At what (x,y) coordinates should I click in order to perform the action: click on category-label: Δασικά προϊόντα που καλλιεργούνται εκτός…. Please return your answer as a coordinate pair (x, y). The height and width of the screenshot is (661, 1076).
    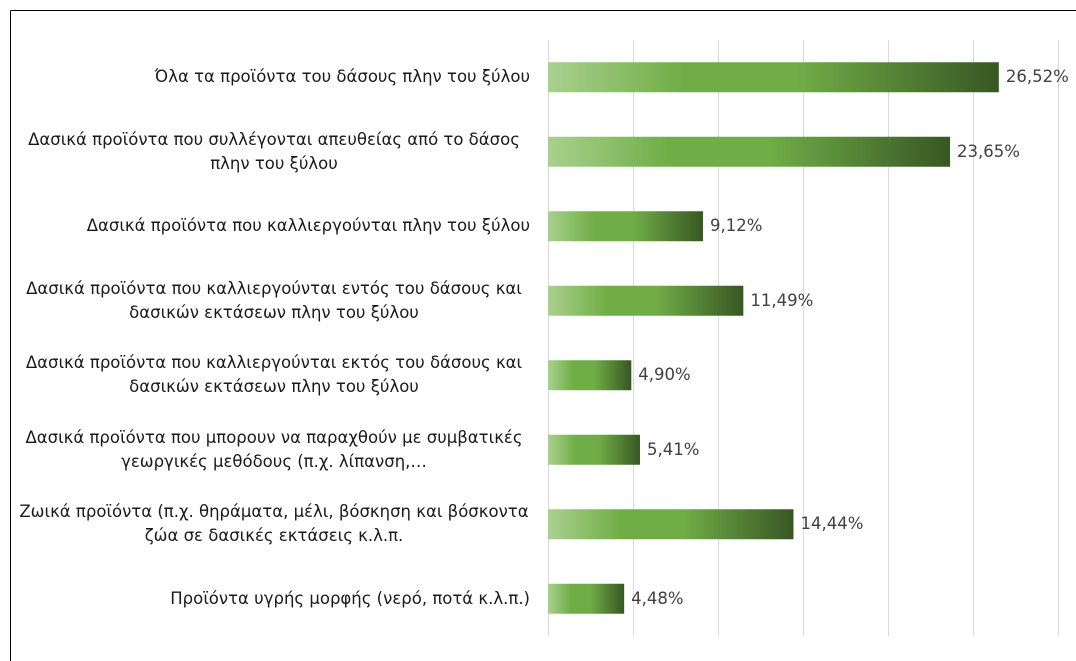
    Looking at the image, I should click on (274, 375).